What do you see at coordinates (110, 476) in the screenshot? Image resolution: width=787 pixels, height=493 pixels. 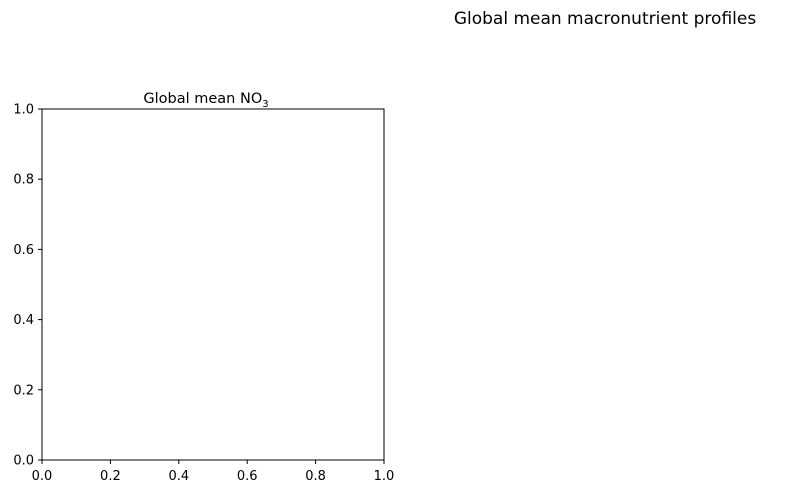 I see `x-tick-label: 0.2` at bounding box center [110, 476].